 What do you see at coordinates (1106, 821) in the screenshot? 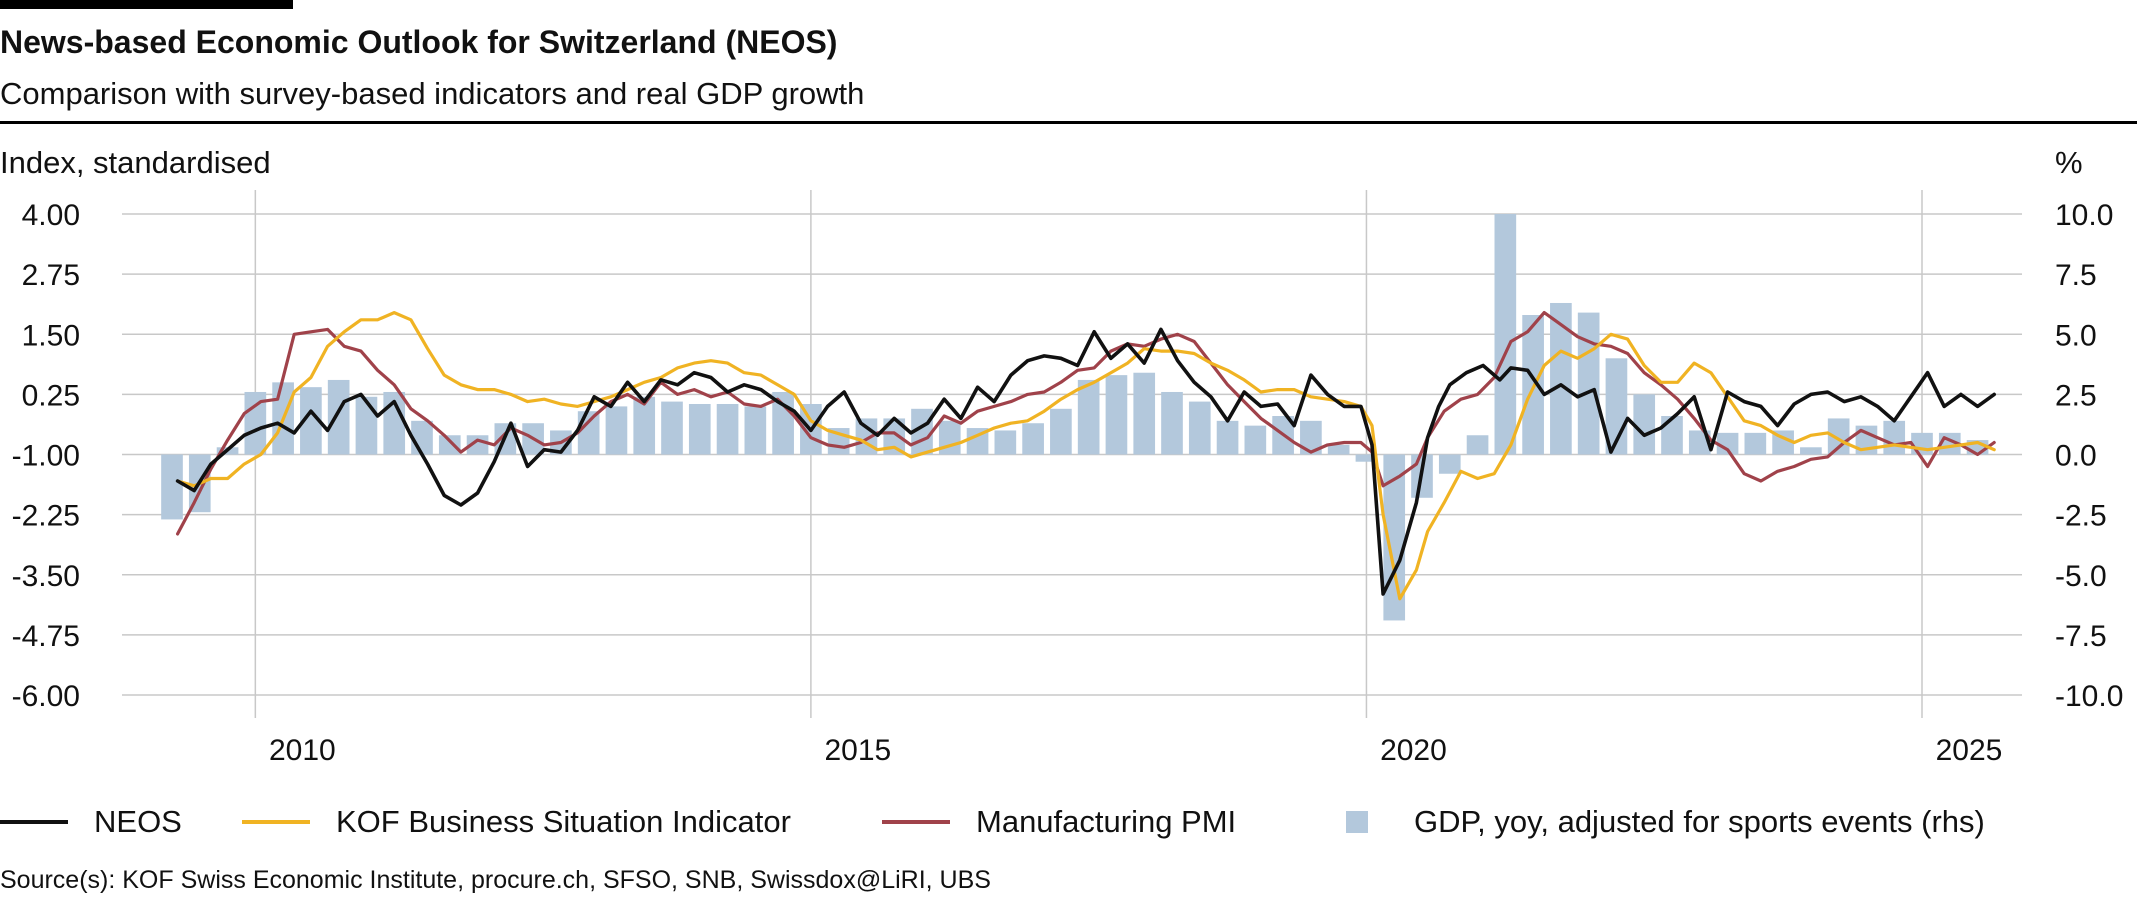
I see `legend-label-pmi: Manufacturing PMI` at bounding box center [1106, 821].